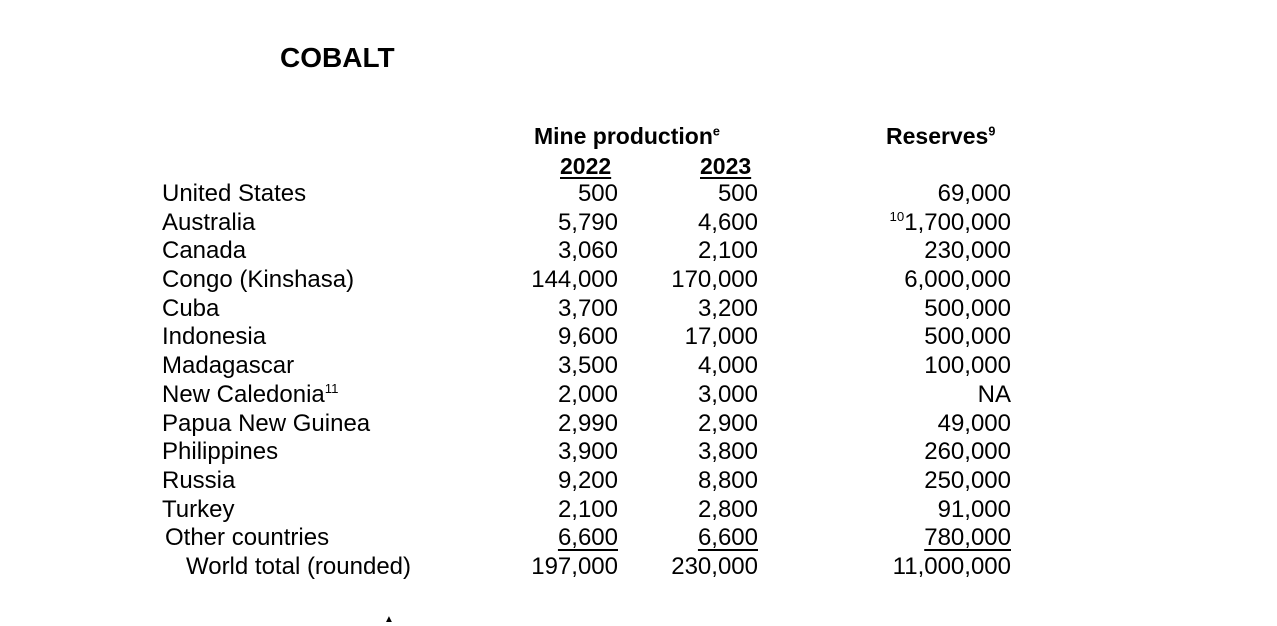 The width and height of the screenshot is (1277, 626). What do you see at coordinates (727, 538) in the screenshot?
I see `other-production-2023: 6,600` at bounding box center [727, 538].